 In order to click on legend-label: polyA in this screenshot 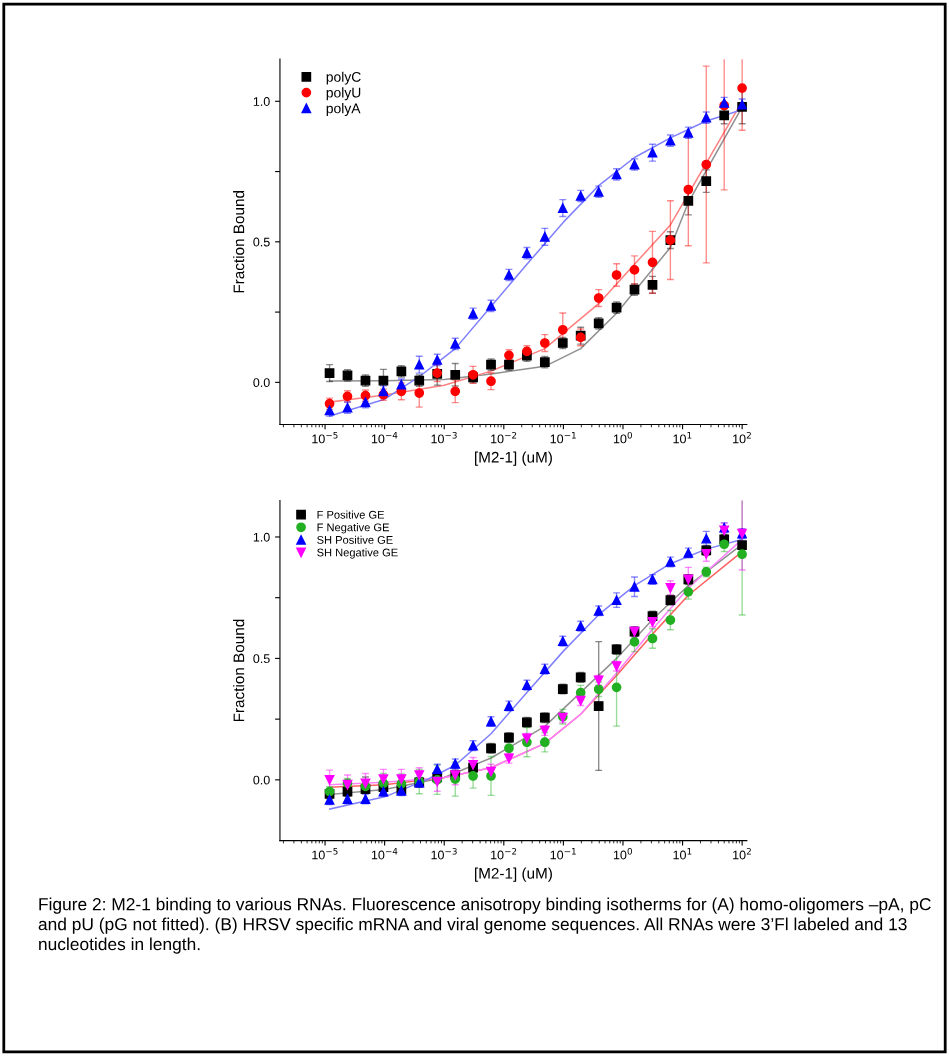, I will do `click(343, 110)`.